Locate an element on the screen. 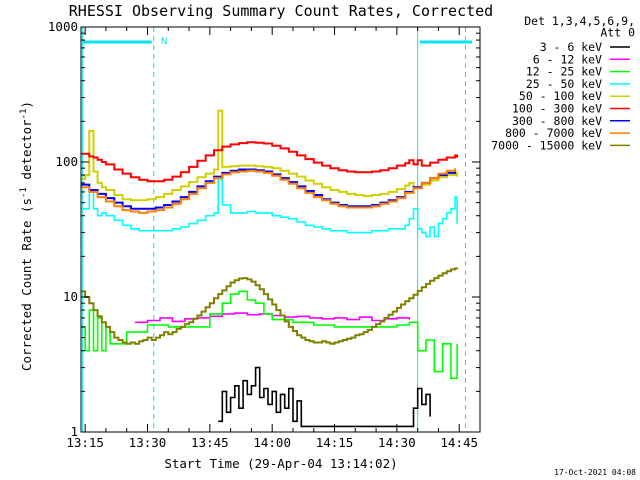 The width and height of the screenshot is (640, 480). legend-entry-label-4: 50 - 100 keV is located at coordinates (560, 96).